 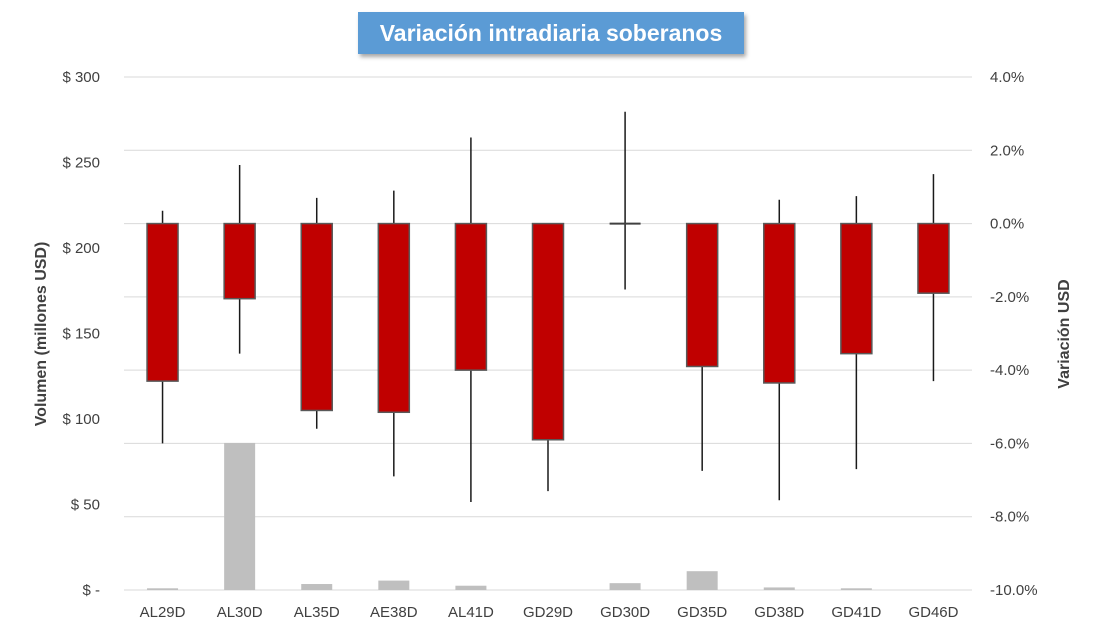 What do you see at coordinates (1009, 297) in the screenshot?
I see `right-tick-label: -2.0%` at bounding box center [1009, 297].